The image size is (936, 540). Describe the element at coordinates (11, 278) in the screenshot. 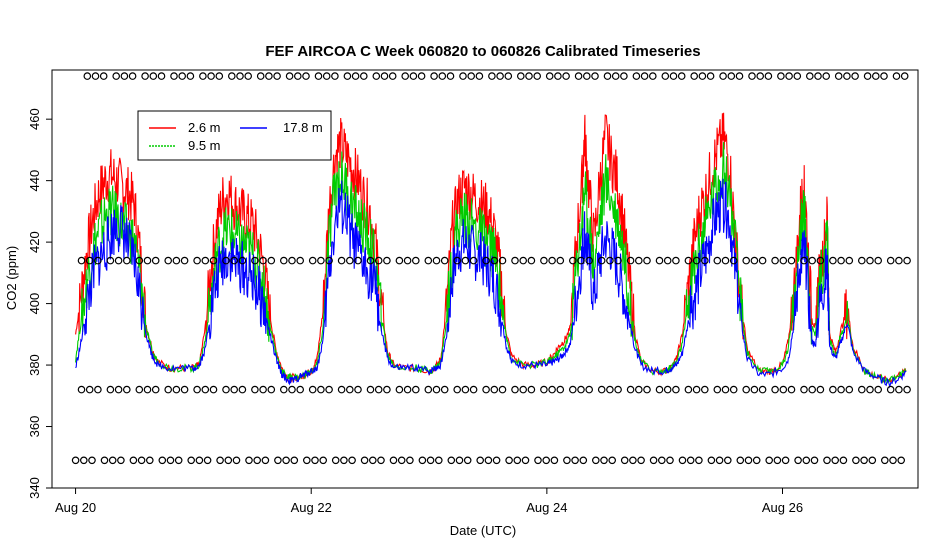

I see `y-axis-label: CO2 (ppm)` at that location.